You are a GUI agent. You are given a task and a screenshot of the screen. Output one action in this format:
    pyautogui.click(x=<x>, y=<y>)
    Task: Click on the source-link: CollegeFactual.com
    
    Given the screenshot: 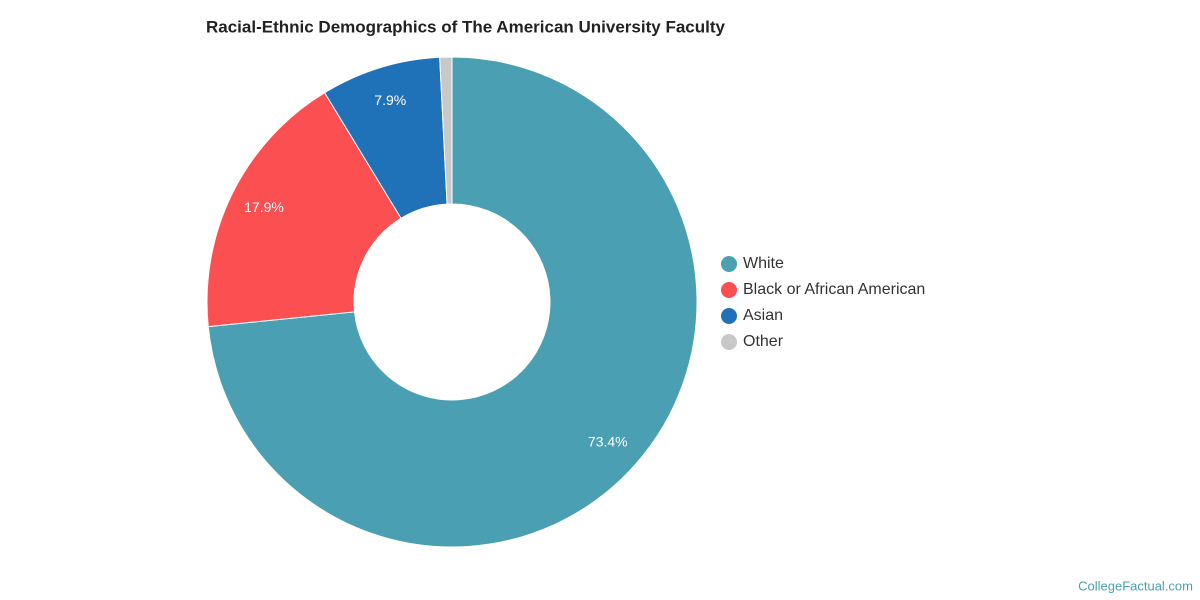 What is the action you would take?
    pyautogui.click(x=1135, y=585)
    